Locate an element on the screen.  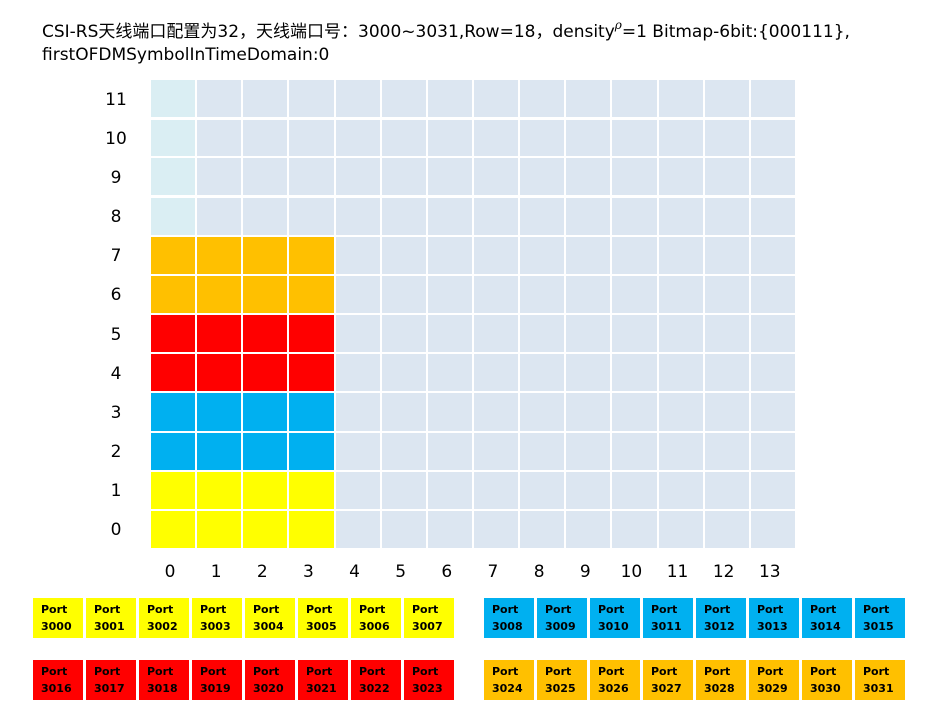
port-legend-item: Port 3028 is located at coordinates (721, 680).